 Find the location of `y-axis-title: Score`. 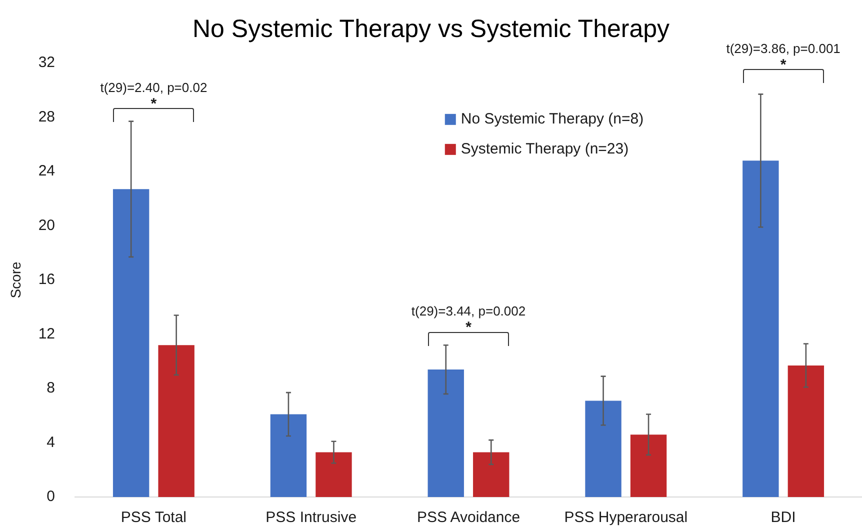

y-axis-title: Score is located at coordinates (15, 280).